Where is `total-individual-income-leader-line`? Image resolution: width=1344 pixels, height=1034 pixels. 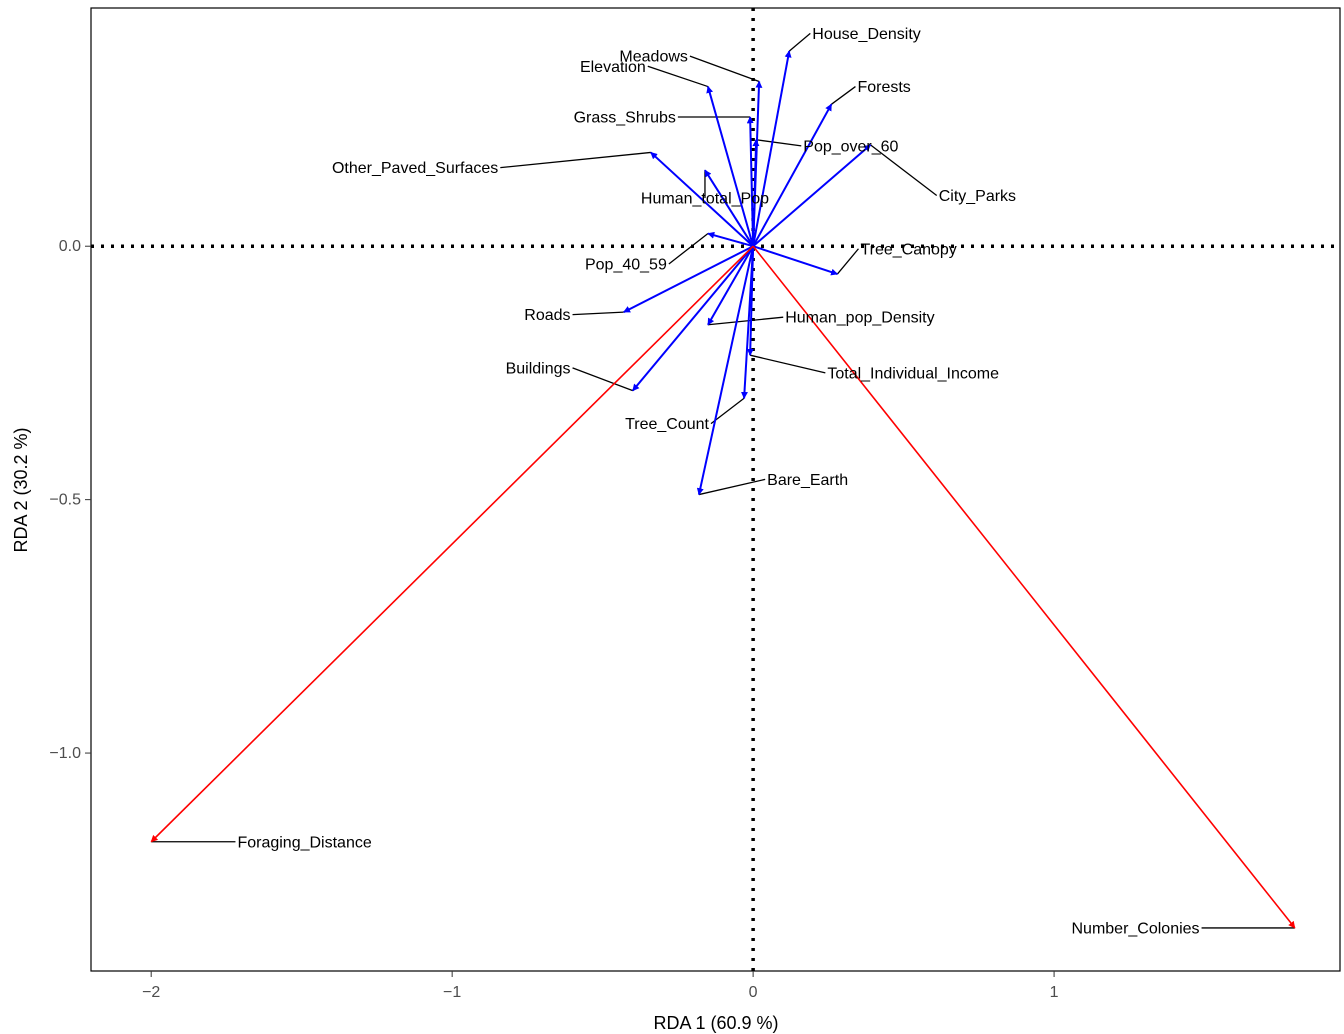 total-individual-income-leader-line is located at coordinates (787, 364).